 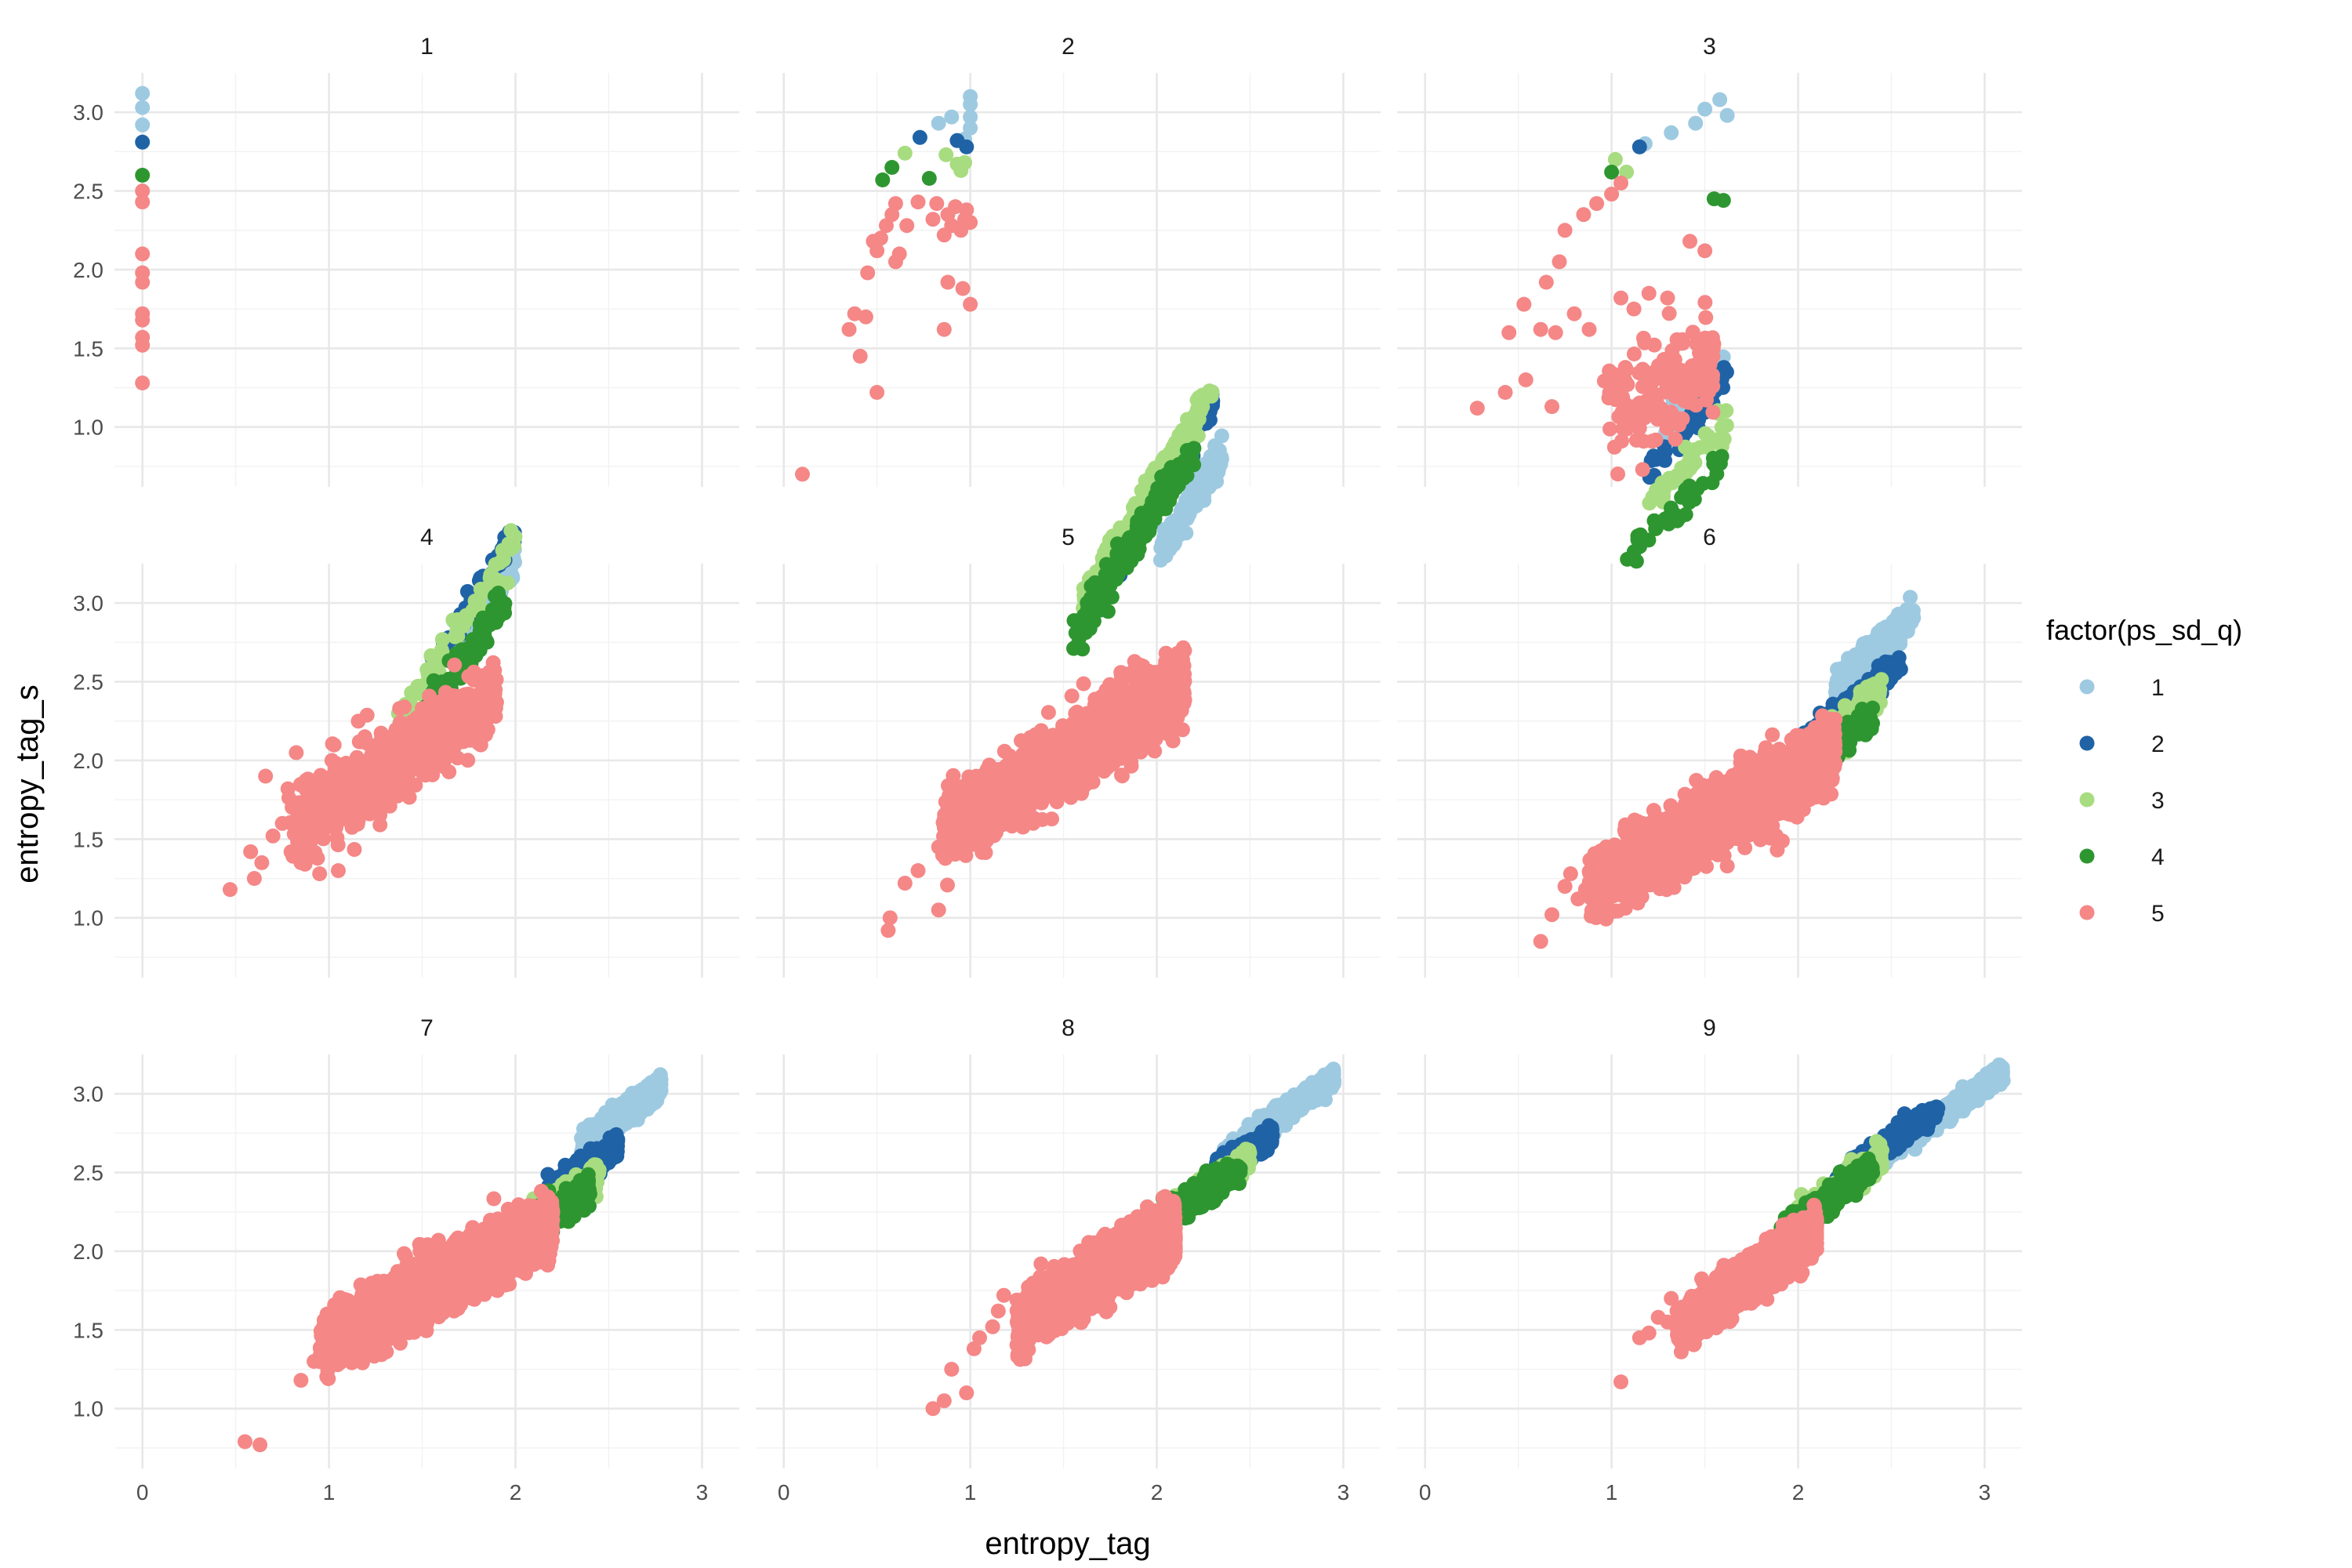 What do you see at coordinates (88, 348) in the screenshot?
I see `y-tick-label: 1.5` at bounding box center [88, 348].